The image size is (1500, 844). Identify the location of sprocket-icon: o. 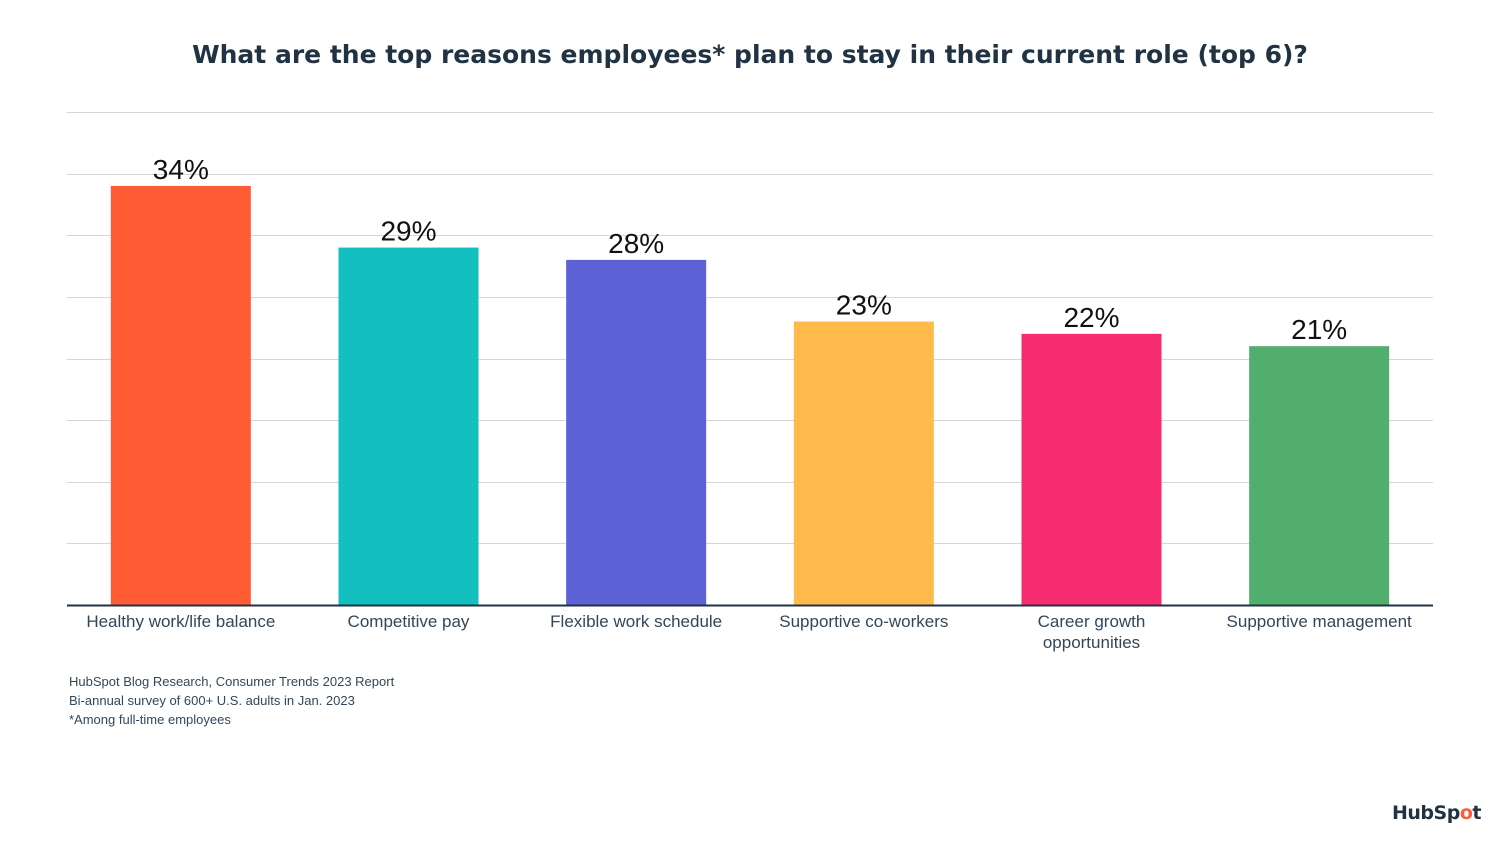
(1466, 813).